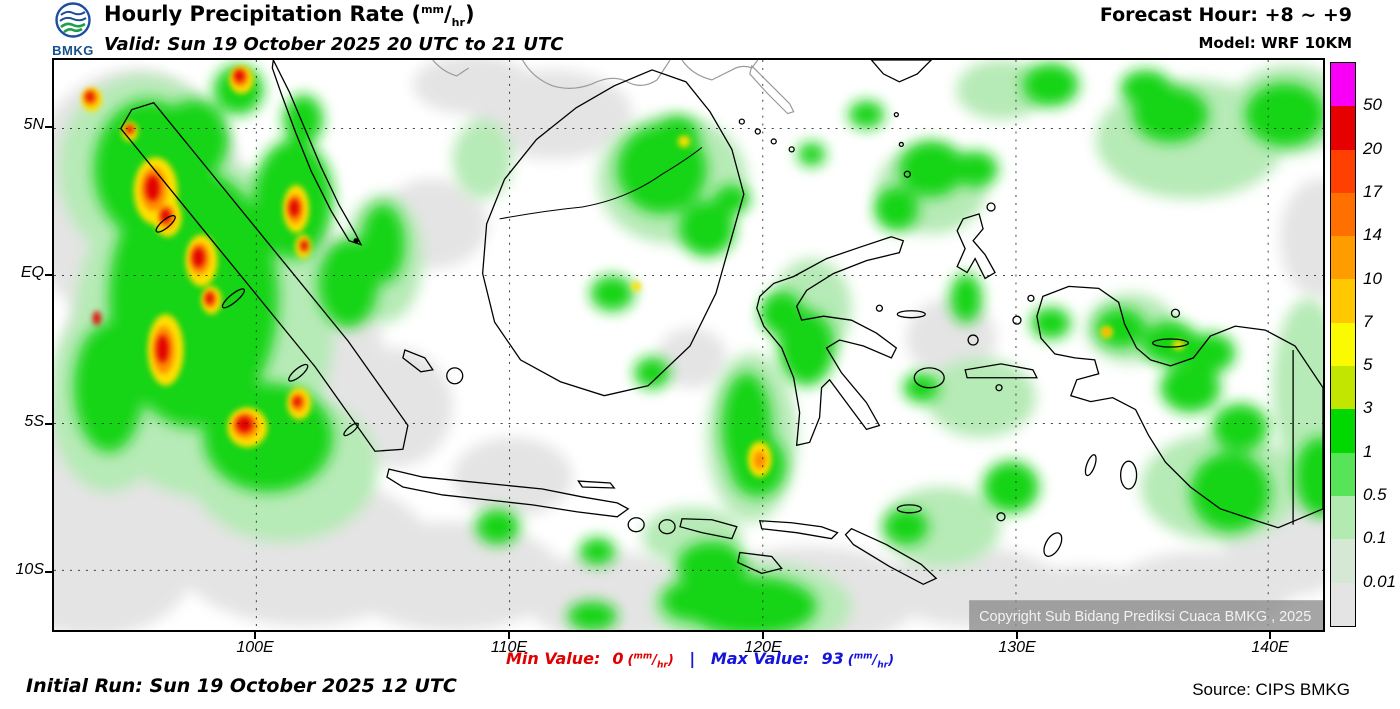 The image size is (1400, 709). What do you see at coordinates (1368, 365) in the screenshot?
I see `legend-value-label: 5` at bounding box center [1368, 365].